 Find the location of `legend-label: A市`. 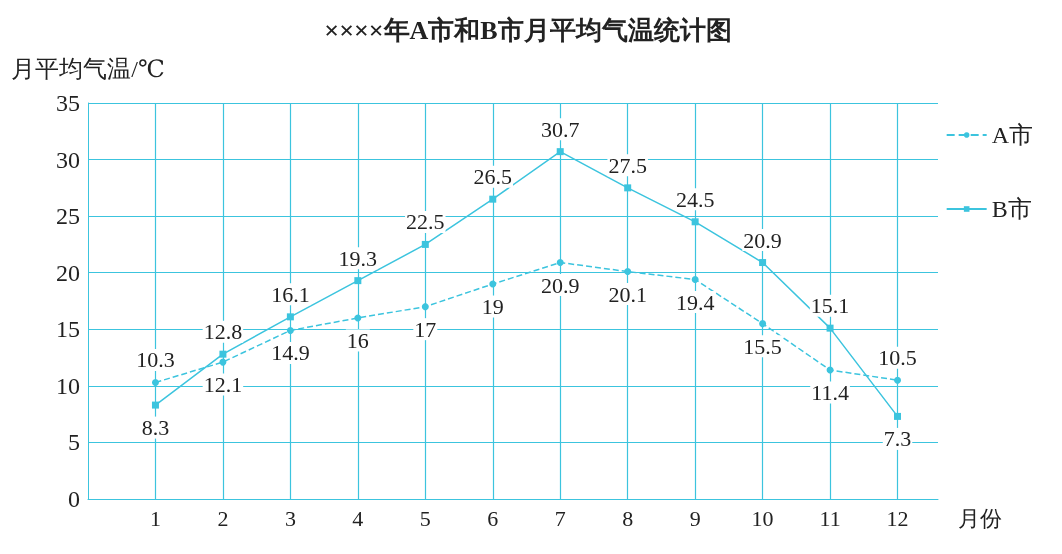

legend-label: A市 is located at coordinates (1012, 135).